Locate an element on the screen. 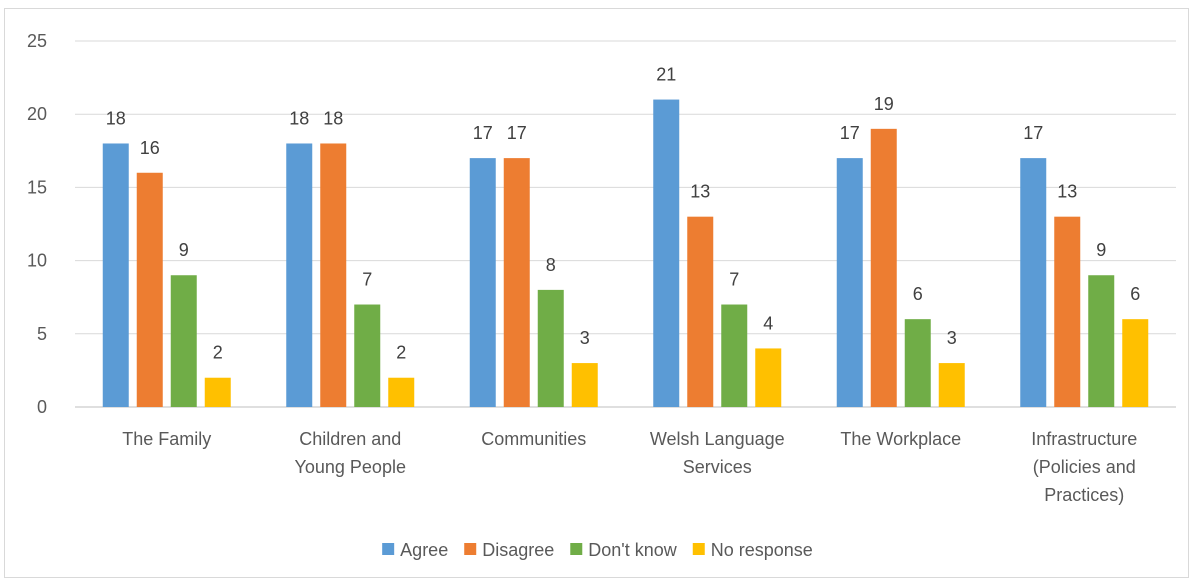  legend: Agree Disagree Don't know No response is located at coordinates (597, 550).